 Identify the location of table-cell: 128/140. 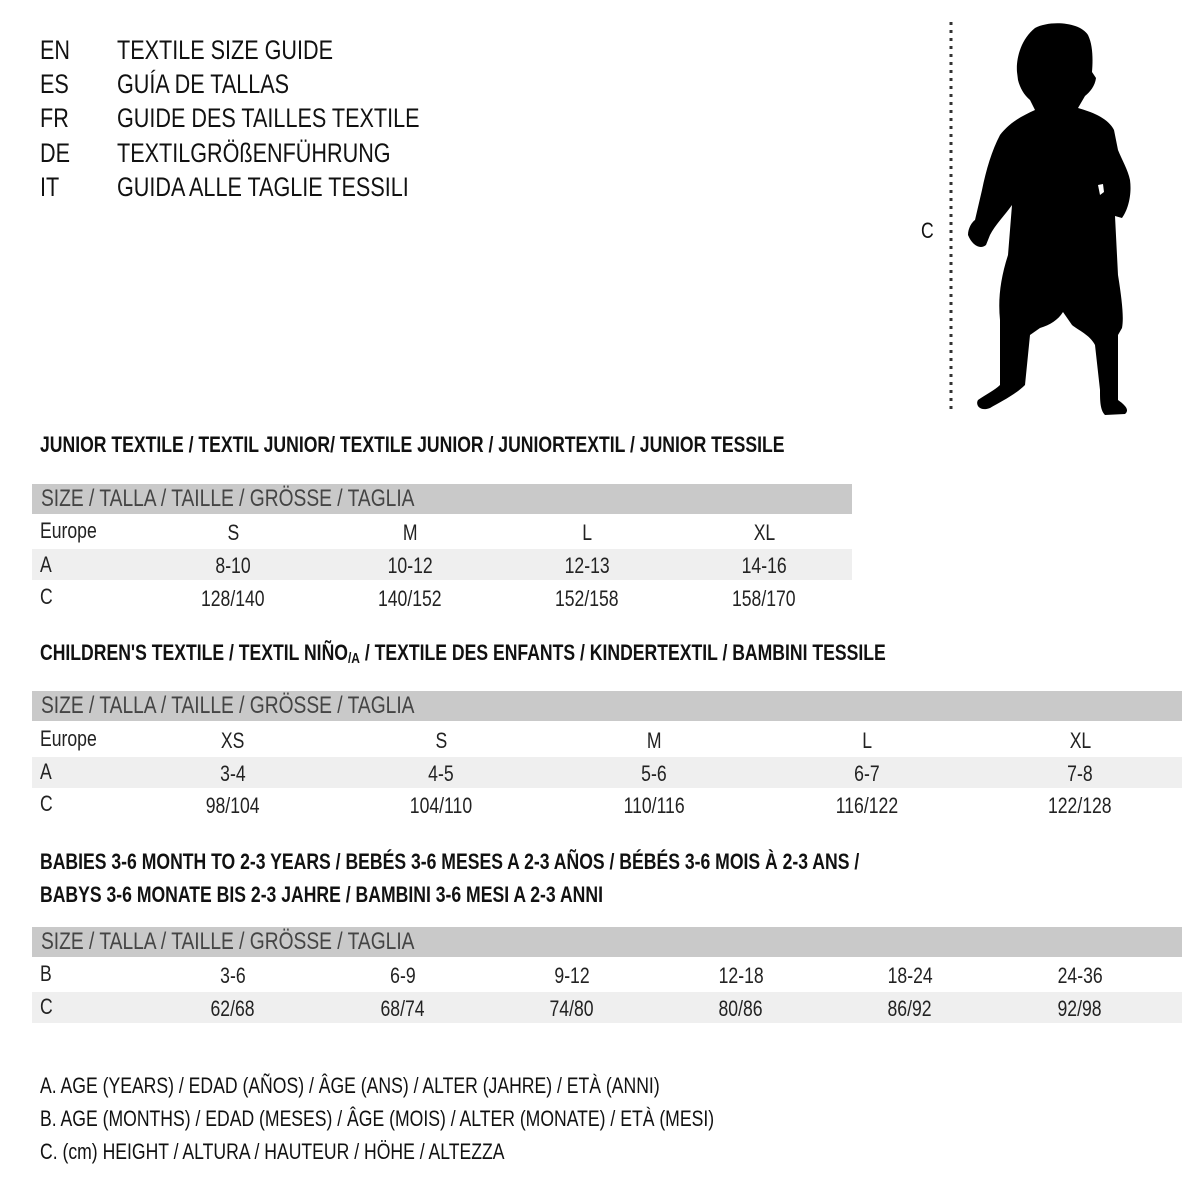
(233, 598).